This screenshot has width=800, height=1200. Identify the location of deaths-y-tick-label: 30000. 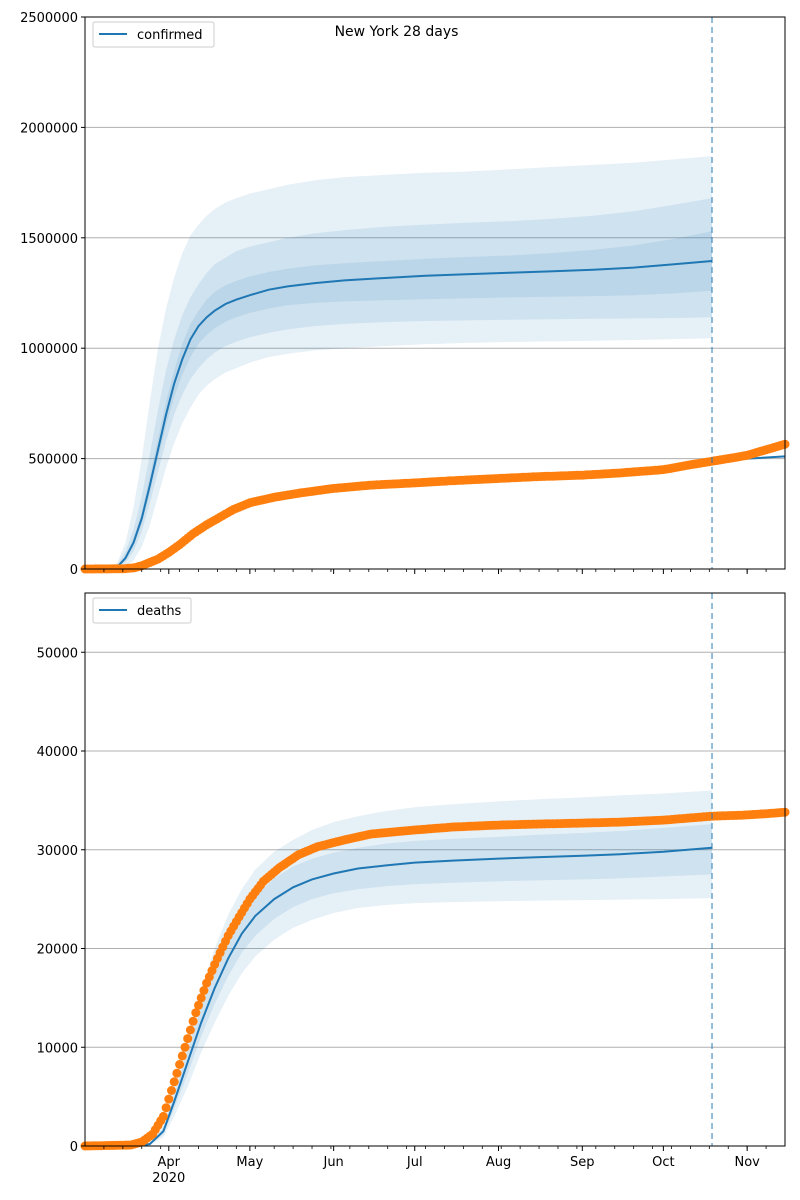
(57, 851).